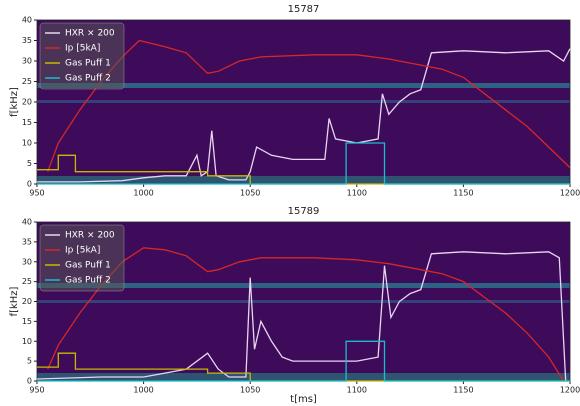 The image size is (580, 406). What do you see at coordinates (303, 399) in the screenshot?
I see `x-axis-label: t[ms]` at bounding box center [303, 399].